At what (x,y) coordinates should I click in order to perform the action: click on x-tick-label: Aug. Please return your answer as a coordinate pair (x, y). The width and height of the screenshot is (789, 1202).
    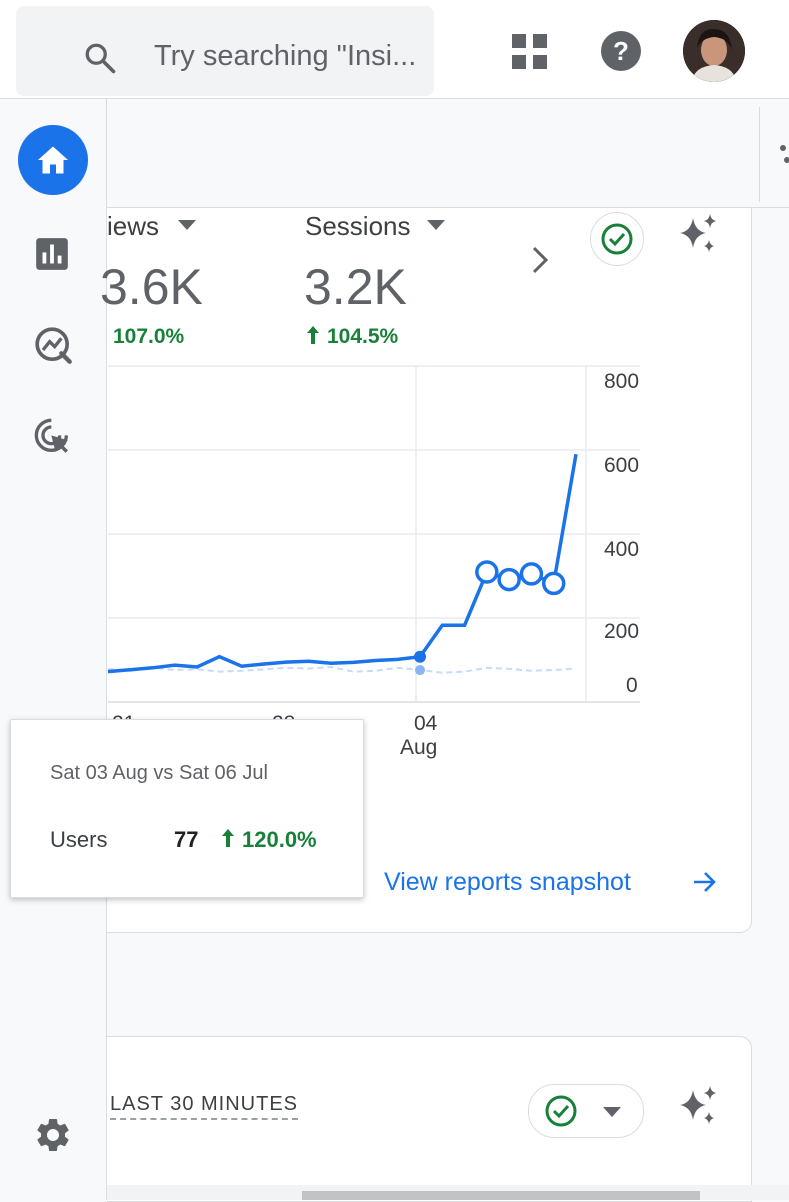
    Looking at the image, I should click on (419, 747).